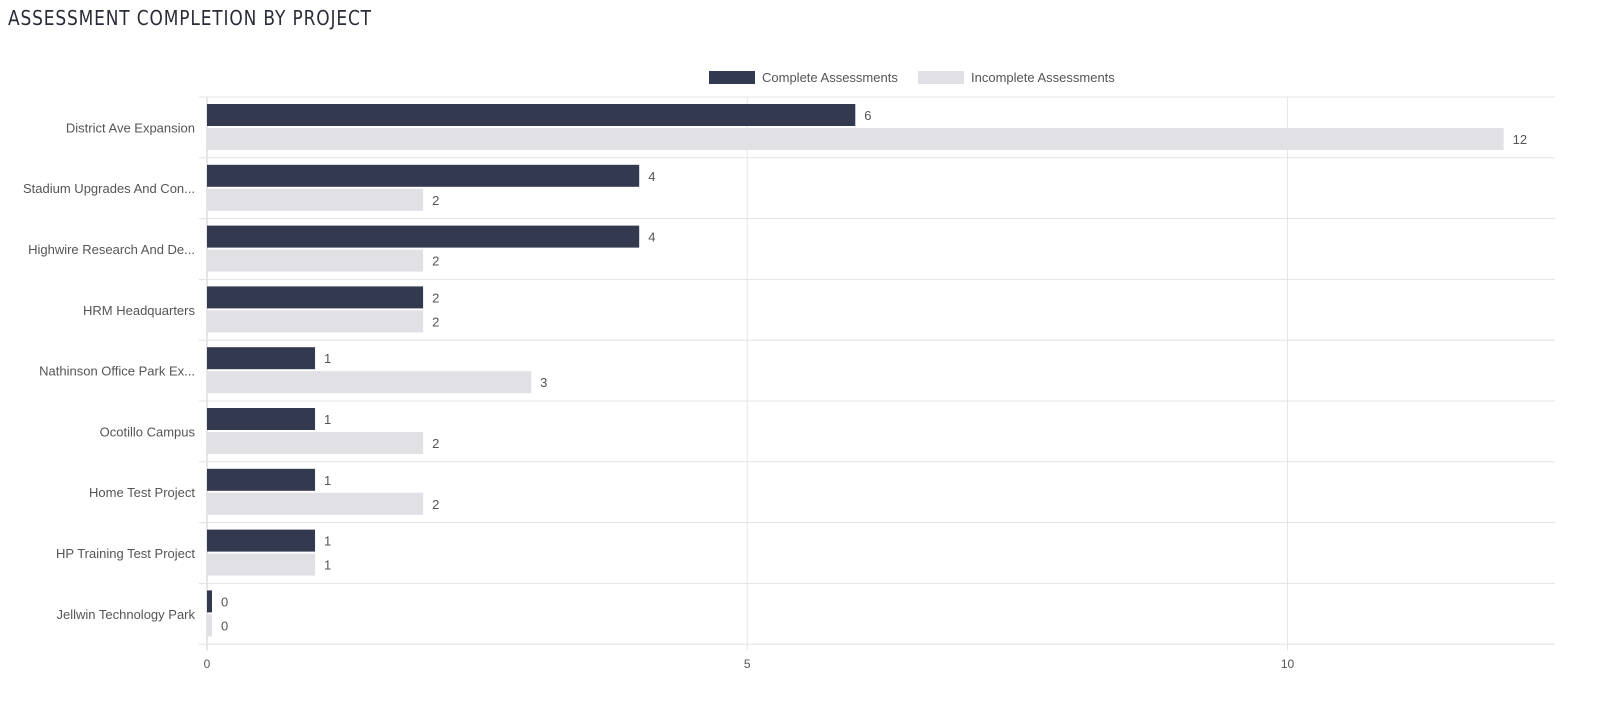 The height and width of the screenshot is (702, 1600). I want to click on category-label: HP Training Test Project, so click(125, 553).